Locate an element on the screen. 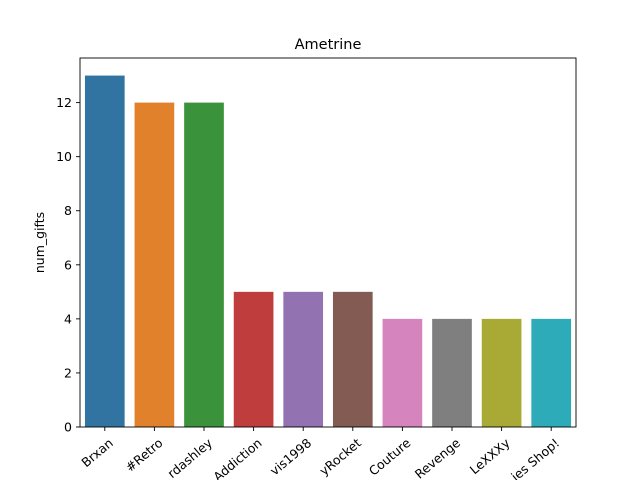 This screenshot has height=480, width=640. x-tick-label-6: Couture is located at coordinates (390, 457).